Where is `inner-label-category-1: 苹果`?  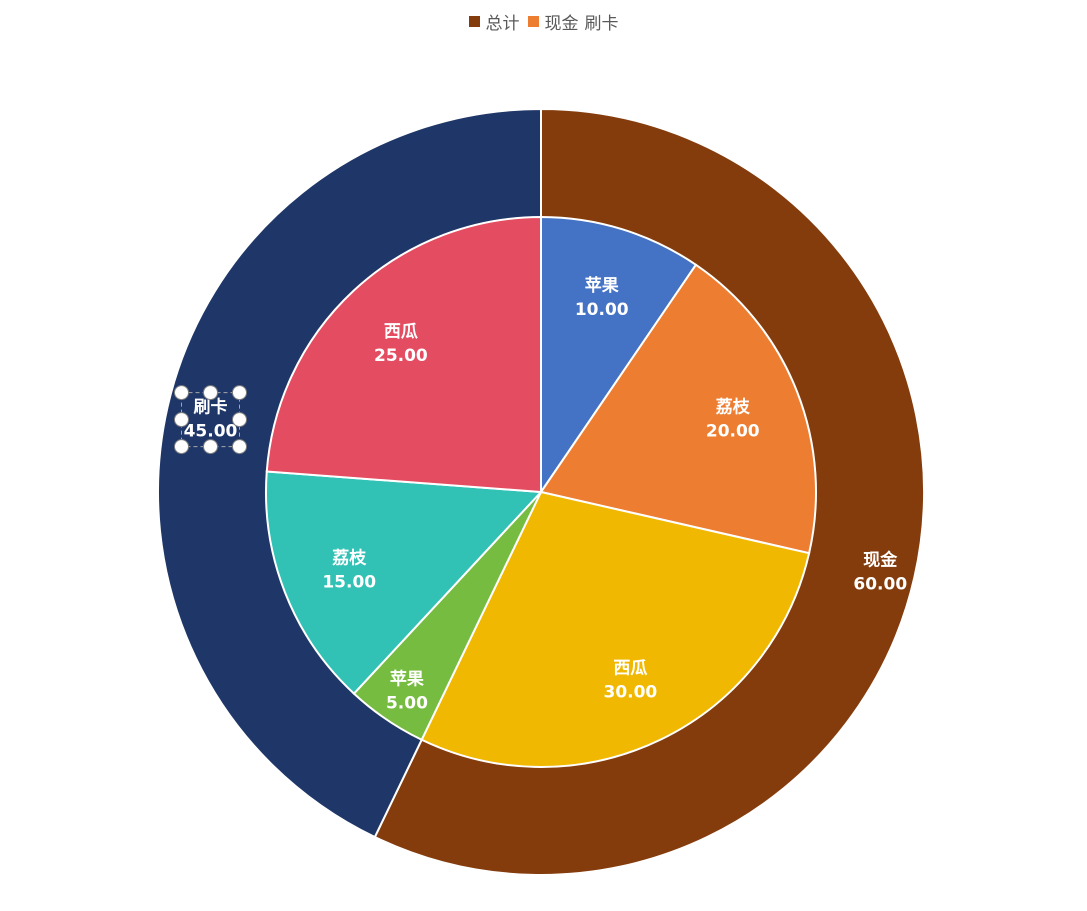 inner-label-category-1: 苹果 is located at coordinates (602, 285).